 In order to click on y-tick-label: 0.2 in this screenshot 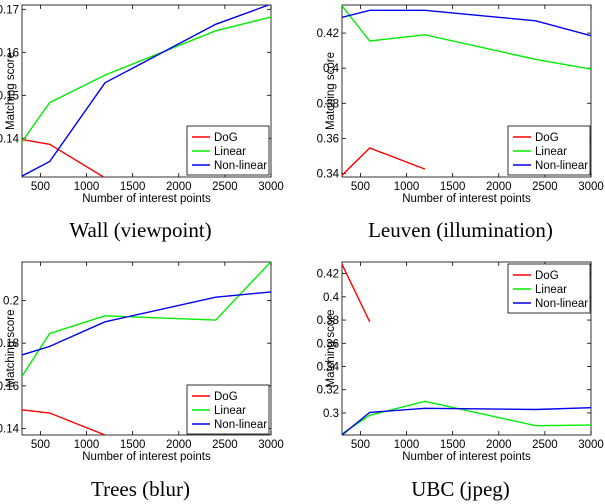, I will do `click(11, 301)`.